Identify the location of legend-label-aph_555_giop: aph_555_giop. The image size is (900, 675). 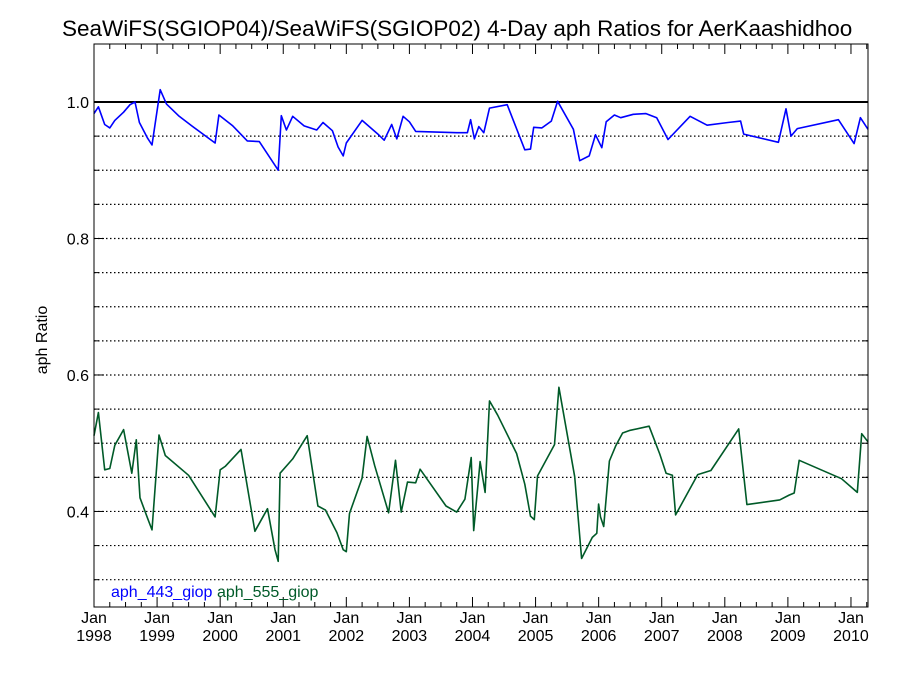
(268, 592).